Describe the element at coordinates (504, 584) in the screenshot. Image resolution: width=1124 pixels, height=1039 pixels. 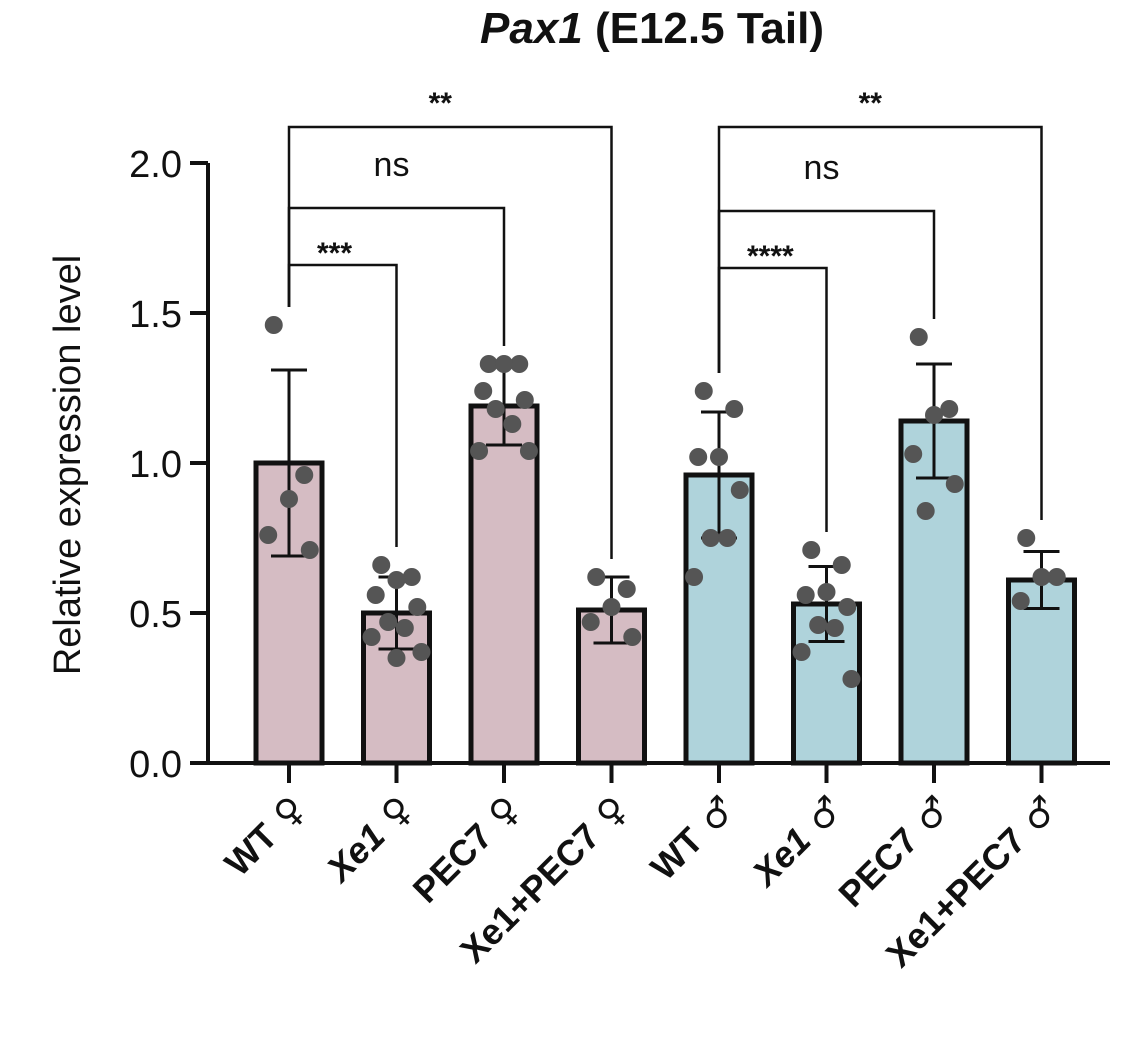
I see `bar` at that location.